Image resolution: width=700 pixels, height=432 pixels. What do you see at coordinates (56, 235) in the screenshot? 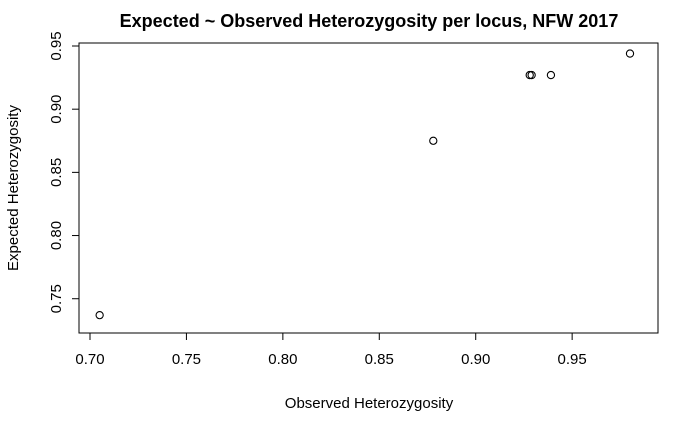
I see `y-tick-label: 0.80` at bounding box center [56, 235].